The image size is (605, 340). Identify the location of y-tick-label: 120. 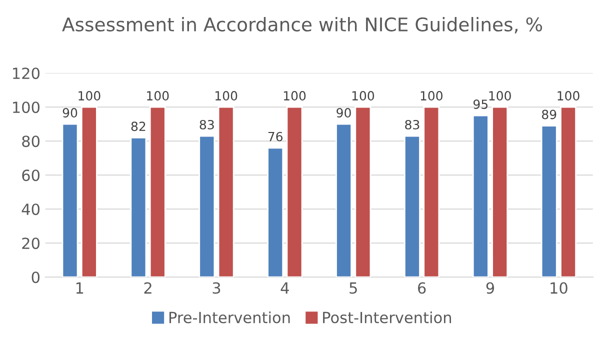
(26, 74).